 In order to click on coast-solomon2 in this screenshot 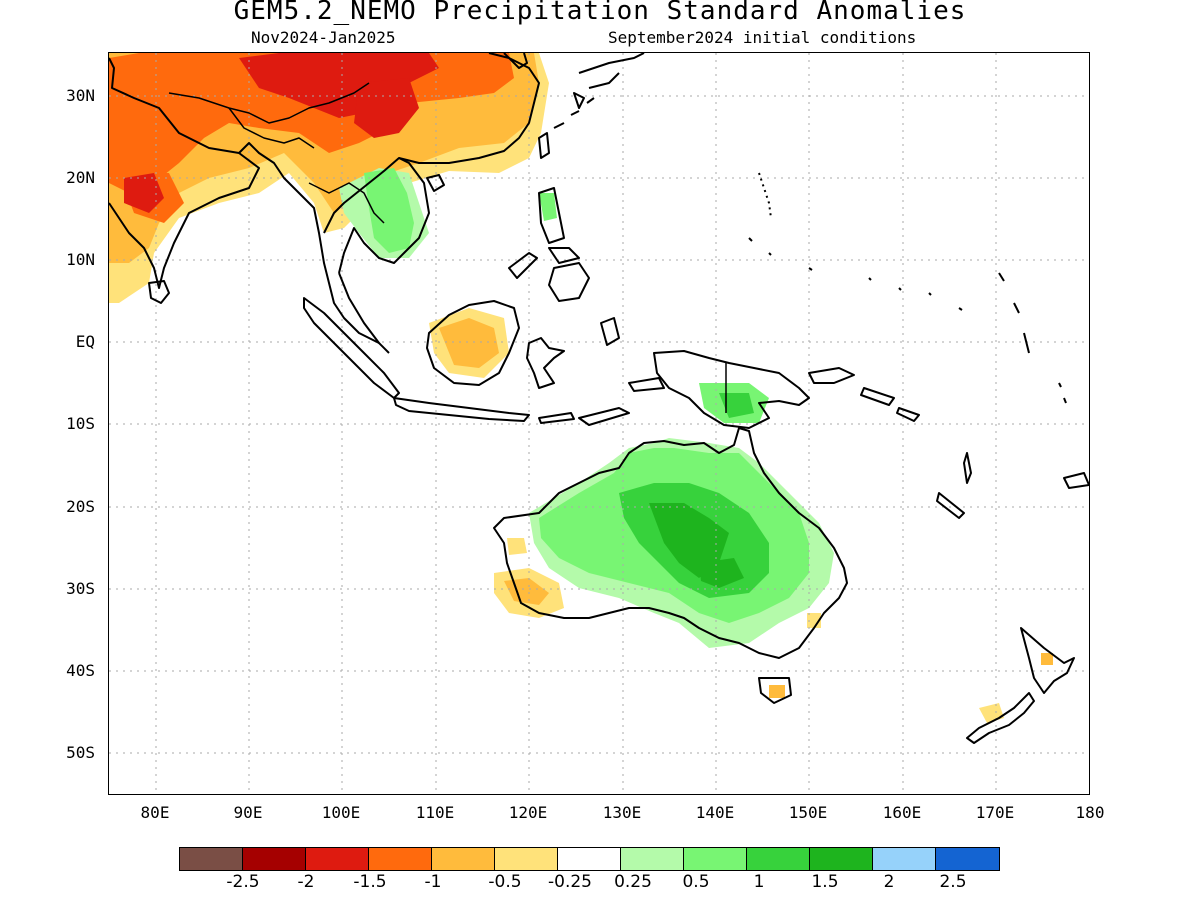, I will do `click(908, 414)`.